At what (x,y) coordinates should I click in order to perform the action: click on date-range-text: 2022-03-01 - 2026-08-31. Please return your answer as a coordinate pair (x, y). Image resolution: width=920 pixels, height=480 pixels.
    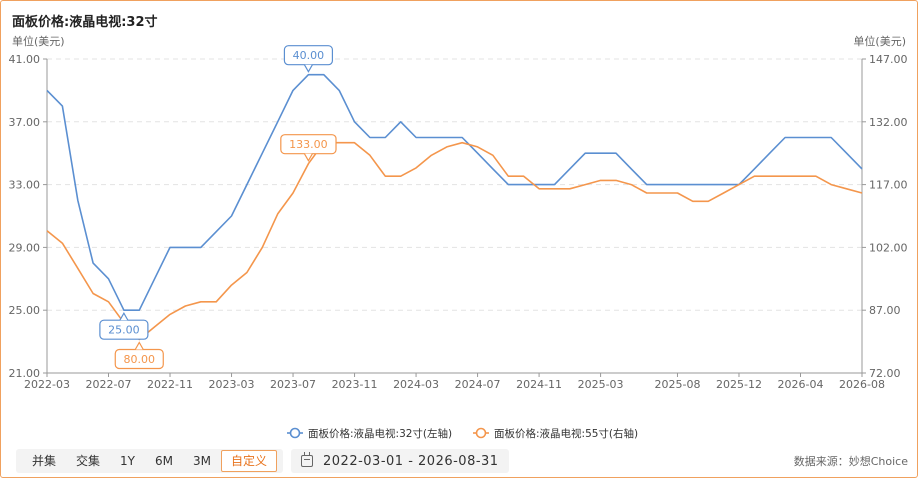
    Looking at the image, I should click on (411, 461).